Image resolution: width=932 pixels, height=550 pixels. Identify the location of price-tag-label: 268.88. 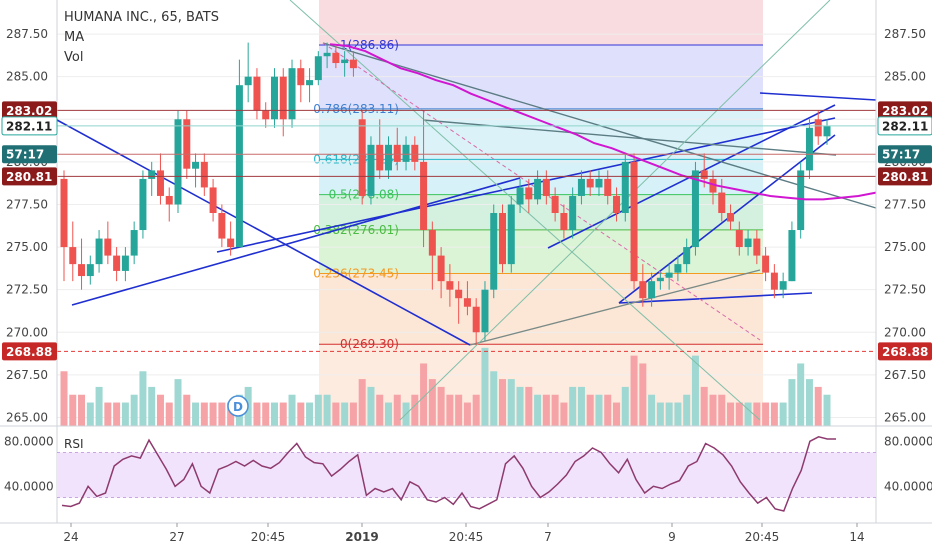
(905, 352).